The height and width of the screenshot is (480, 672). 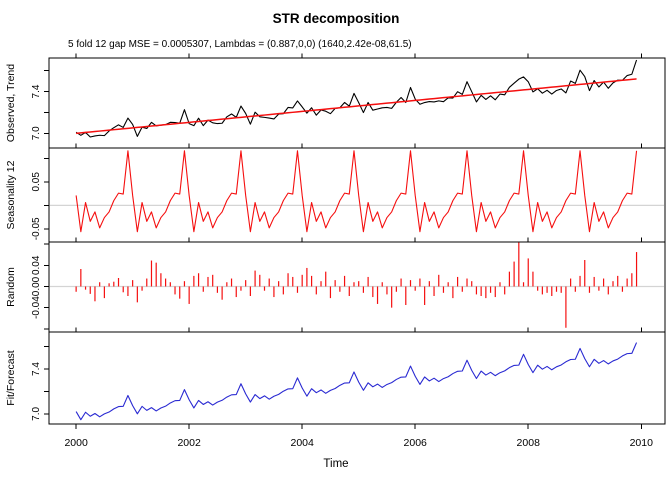 I want to click on fit-line, so click(x=356, y=381).